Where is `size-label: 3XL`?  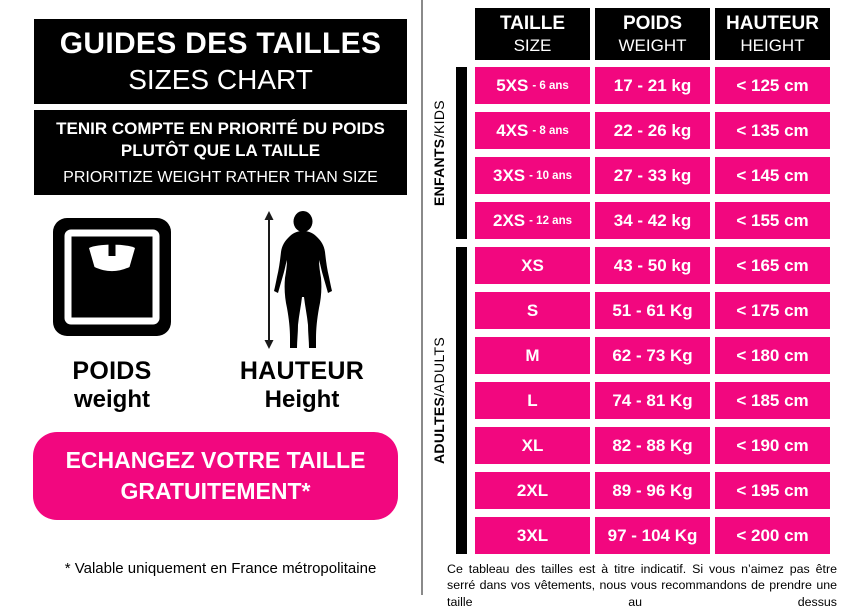 size-label: 3XL is located at coordinates (532, 535).